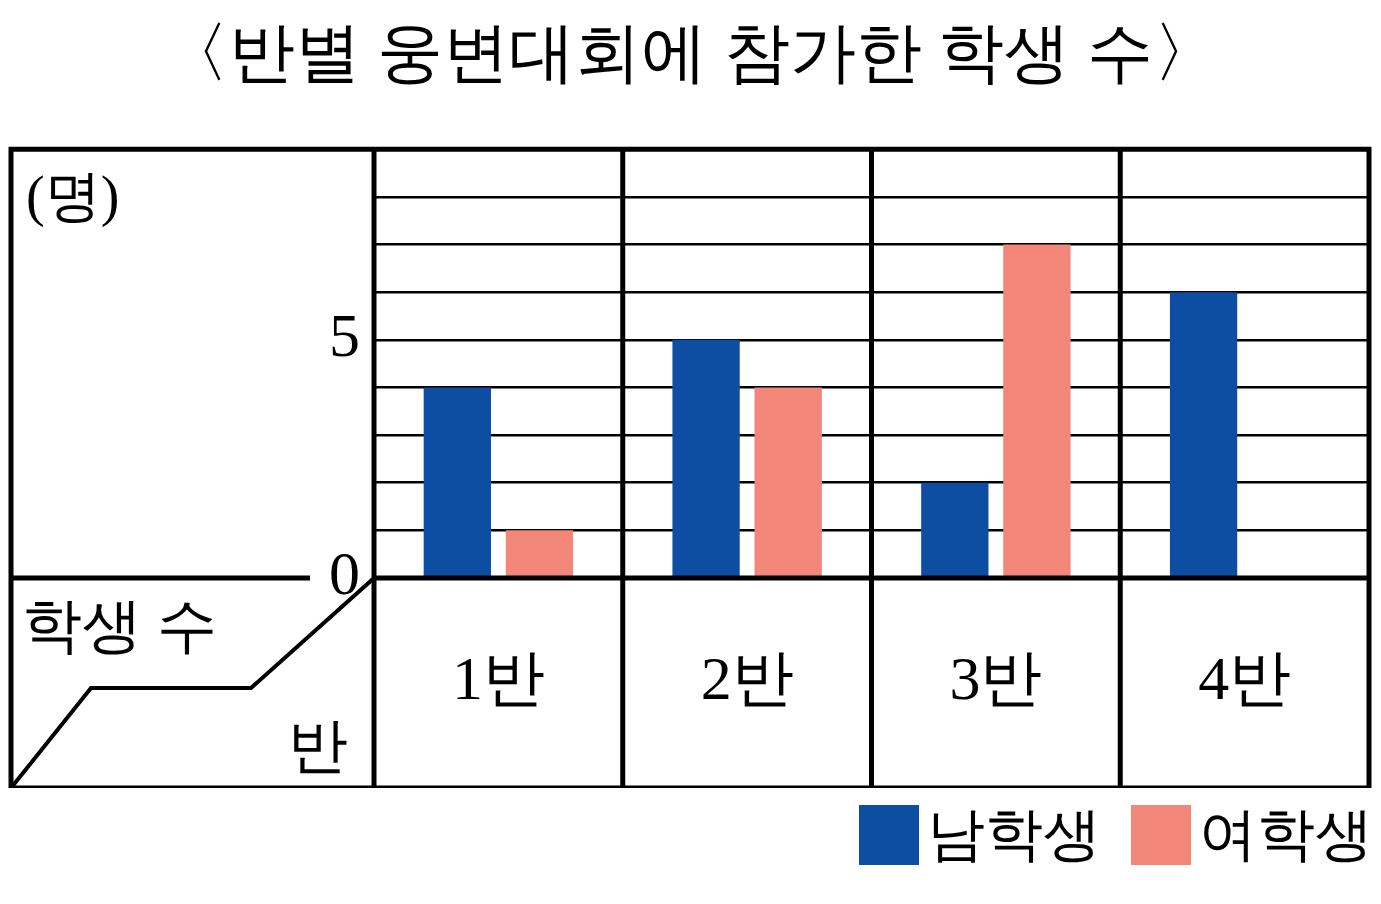  What do you see at coordinates (1014, 835) in the screenshot?
I see `legend-label: 남학생` at bounding box center [1014, 835].